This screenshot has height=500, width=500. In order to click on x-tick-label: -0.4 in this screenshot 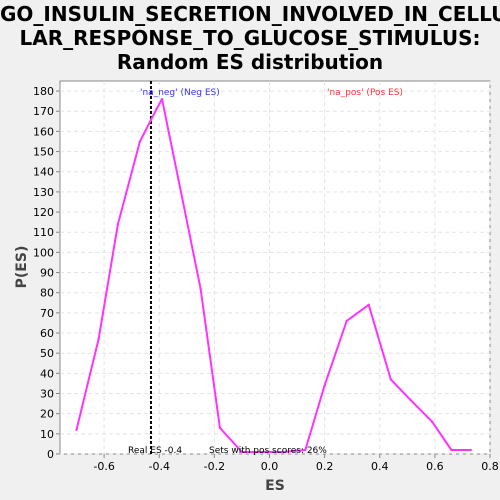, I will do `click(158, 466)`.